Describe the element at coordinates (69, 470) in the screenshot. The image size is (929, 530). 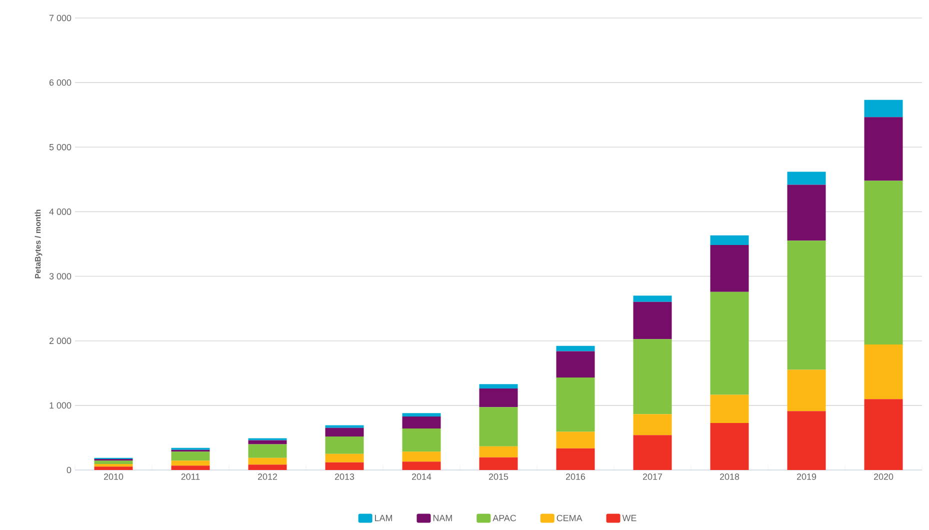
I see `y-tick-label: 0` at that location.